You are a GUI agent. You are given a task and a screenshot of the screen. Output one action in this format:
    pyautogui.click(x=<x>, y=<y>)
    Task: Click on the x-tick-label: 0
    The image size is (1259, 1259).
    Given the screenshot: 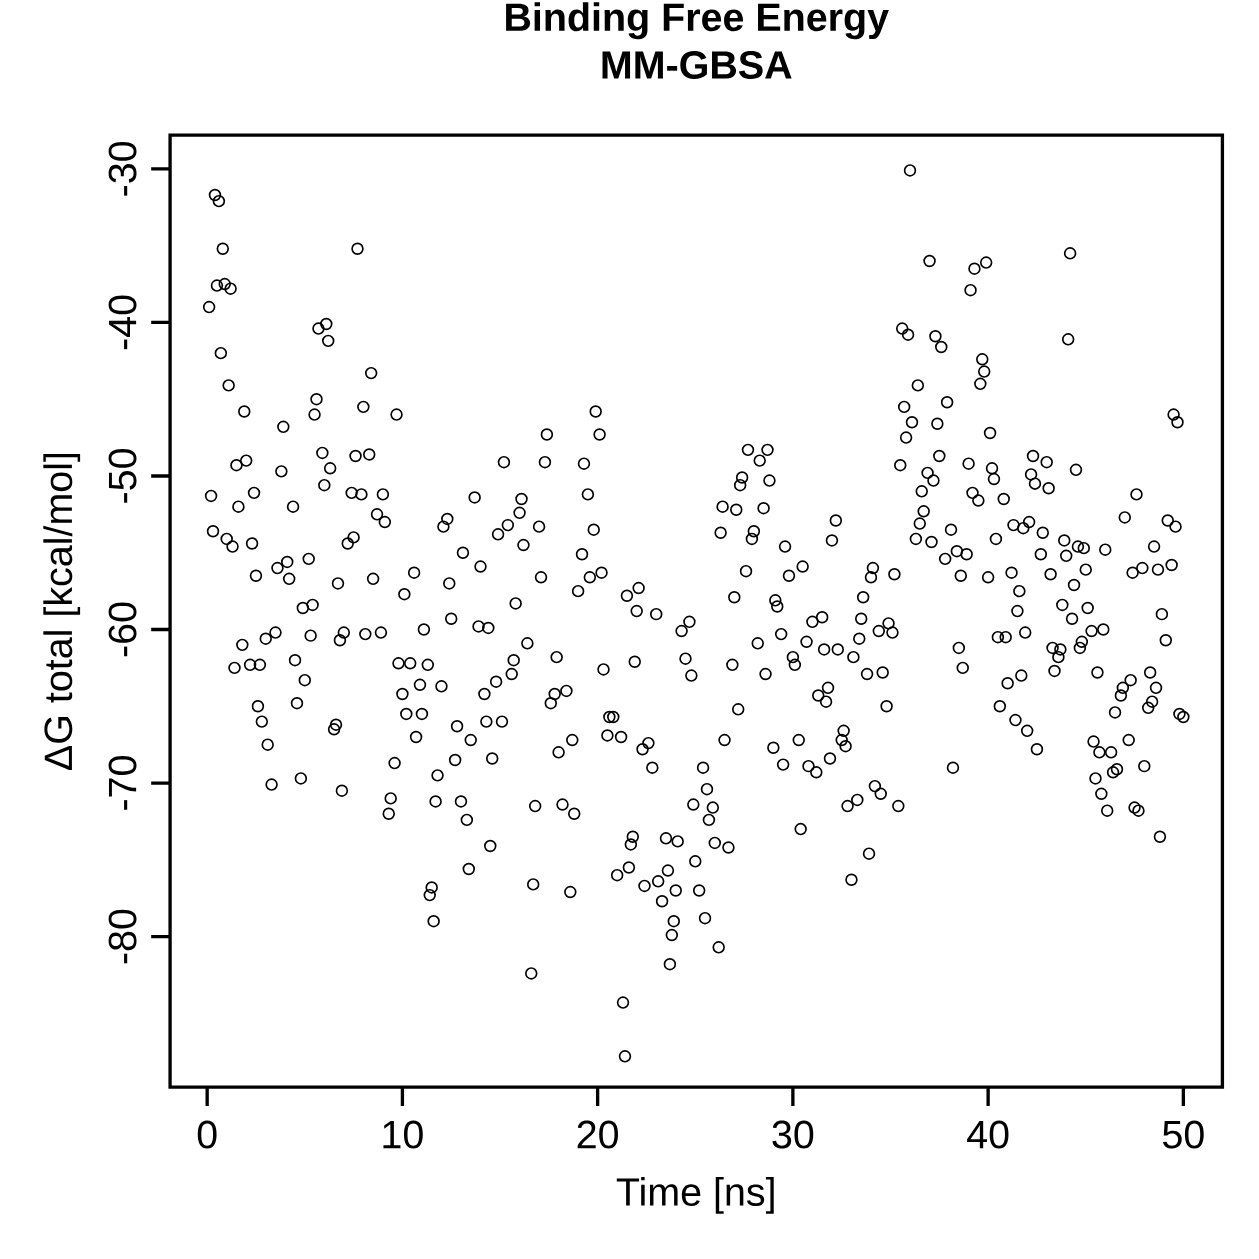 What is the action you would take?
    pyautogui.click(x=207, y=1134)
    